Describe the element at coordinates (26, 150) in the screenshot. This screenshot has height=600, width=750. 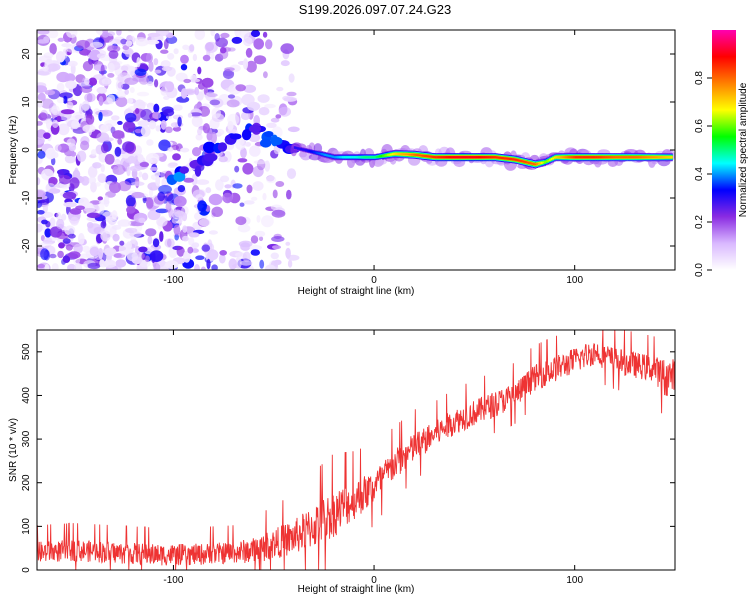
I see `y-tick-label: 0` at that location.